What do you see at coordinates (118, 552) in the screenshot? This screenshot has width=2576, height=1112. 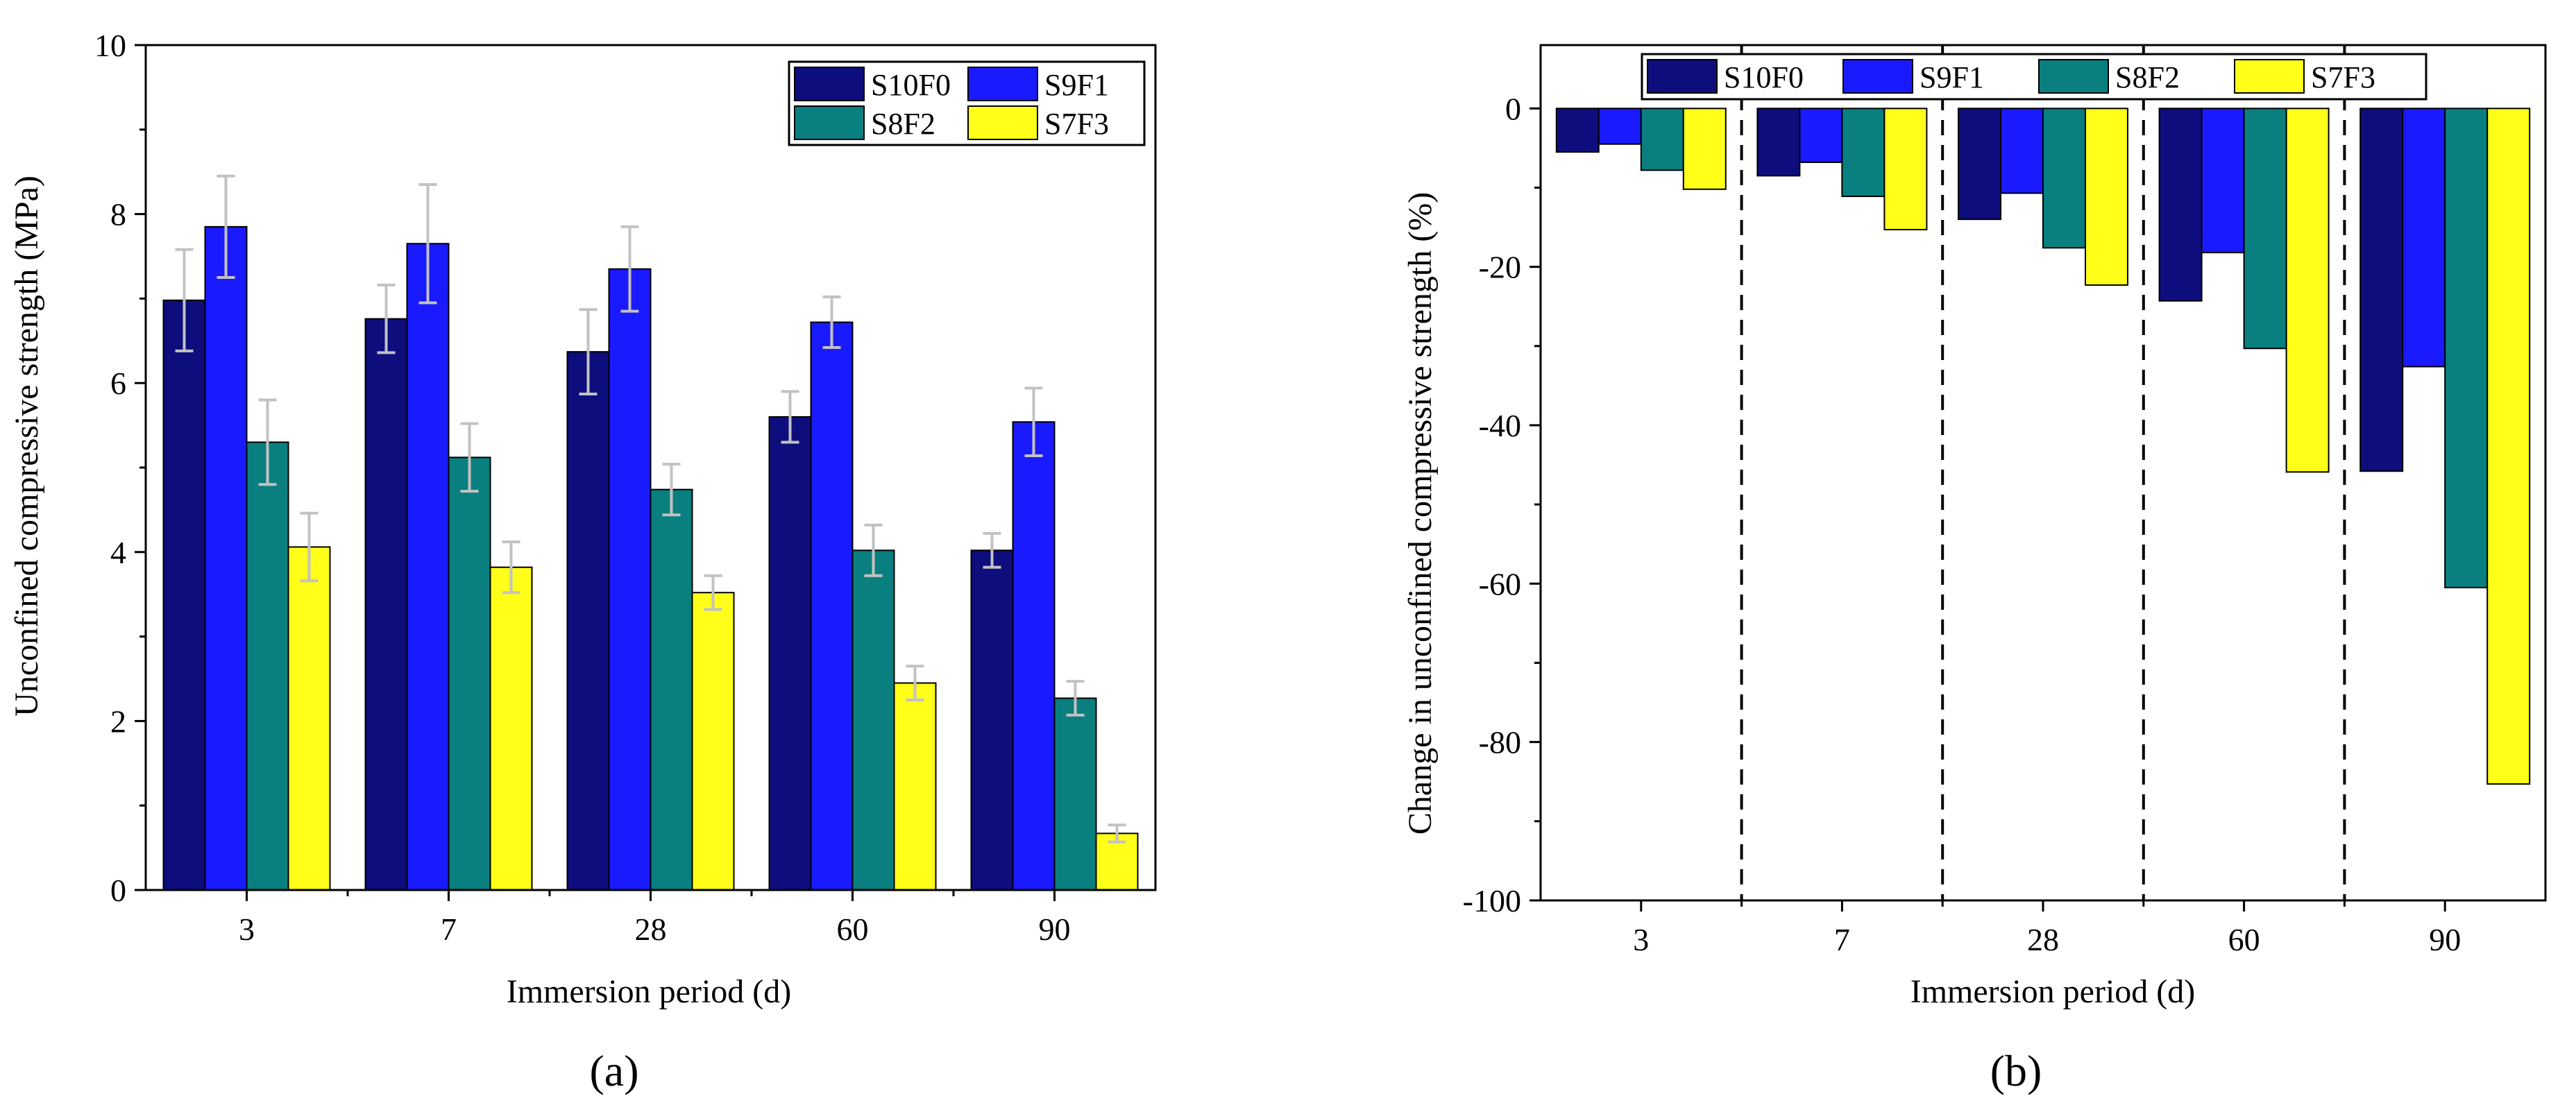 I see `a-ytick-label: 4` at bounding box center [118, 552].